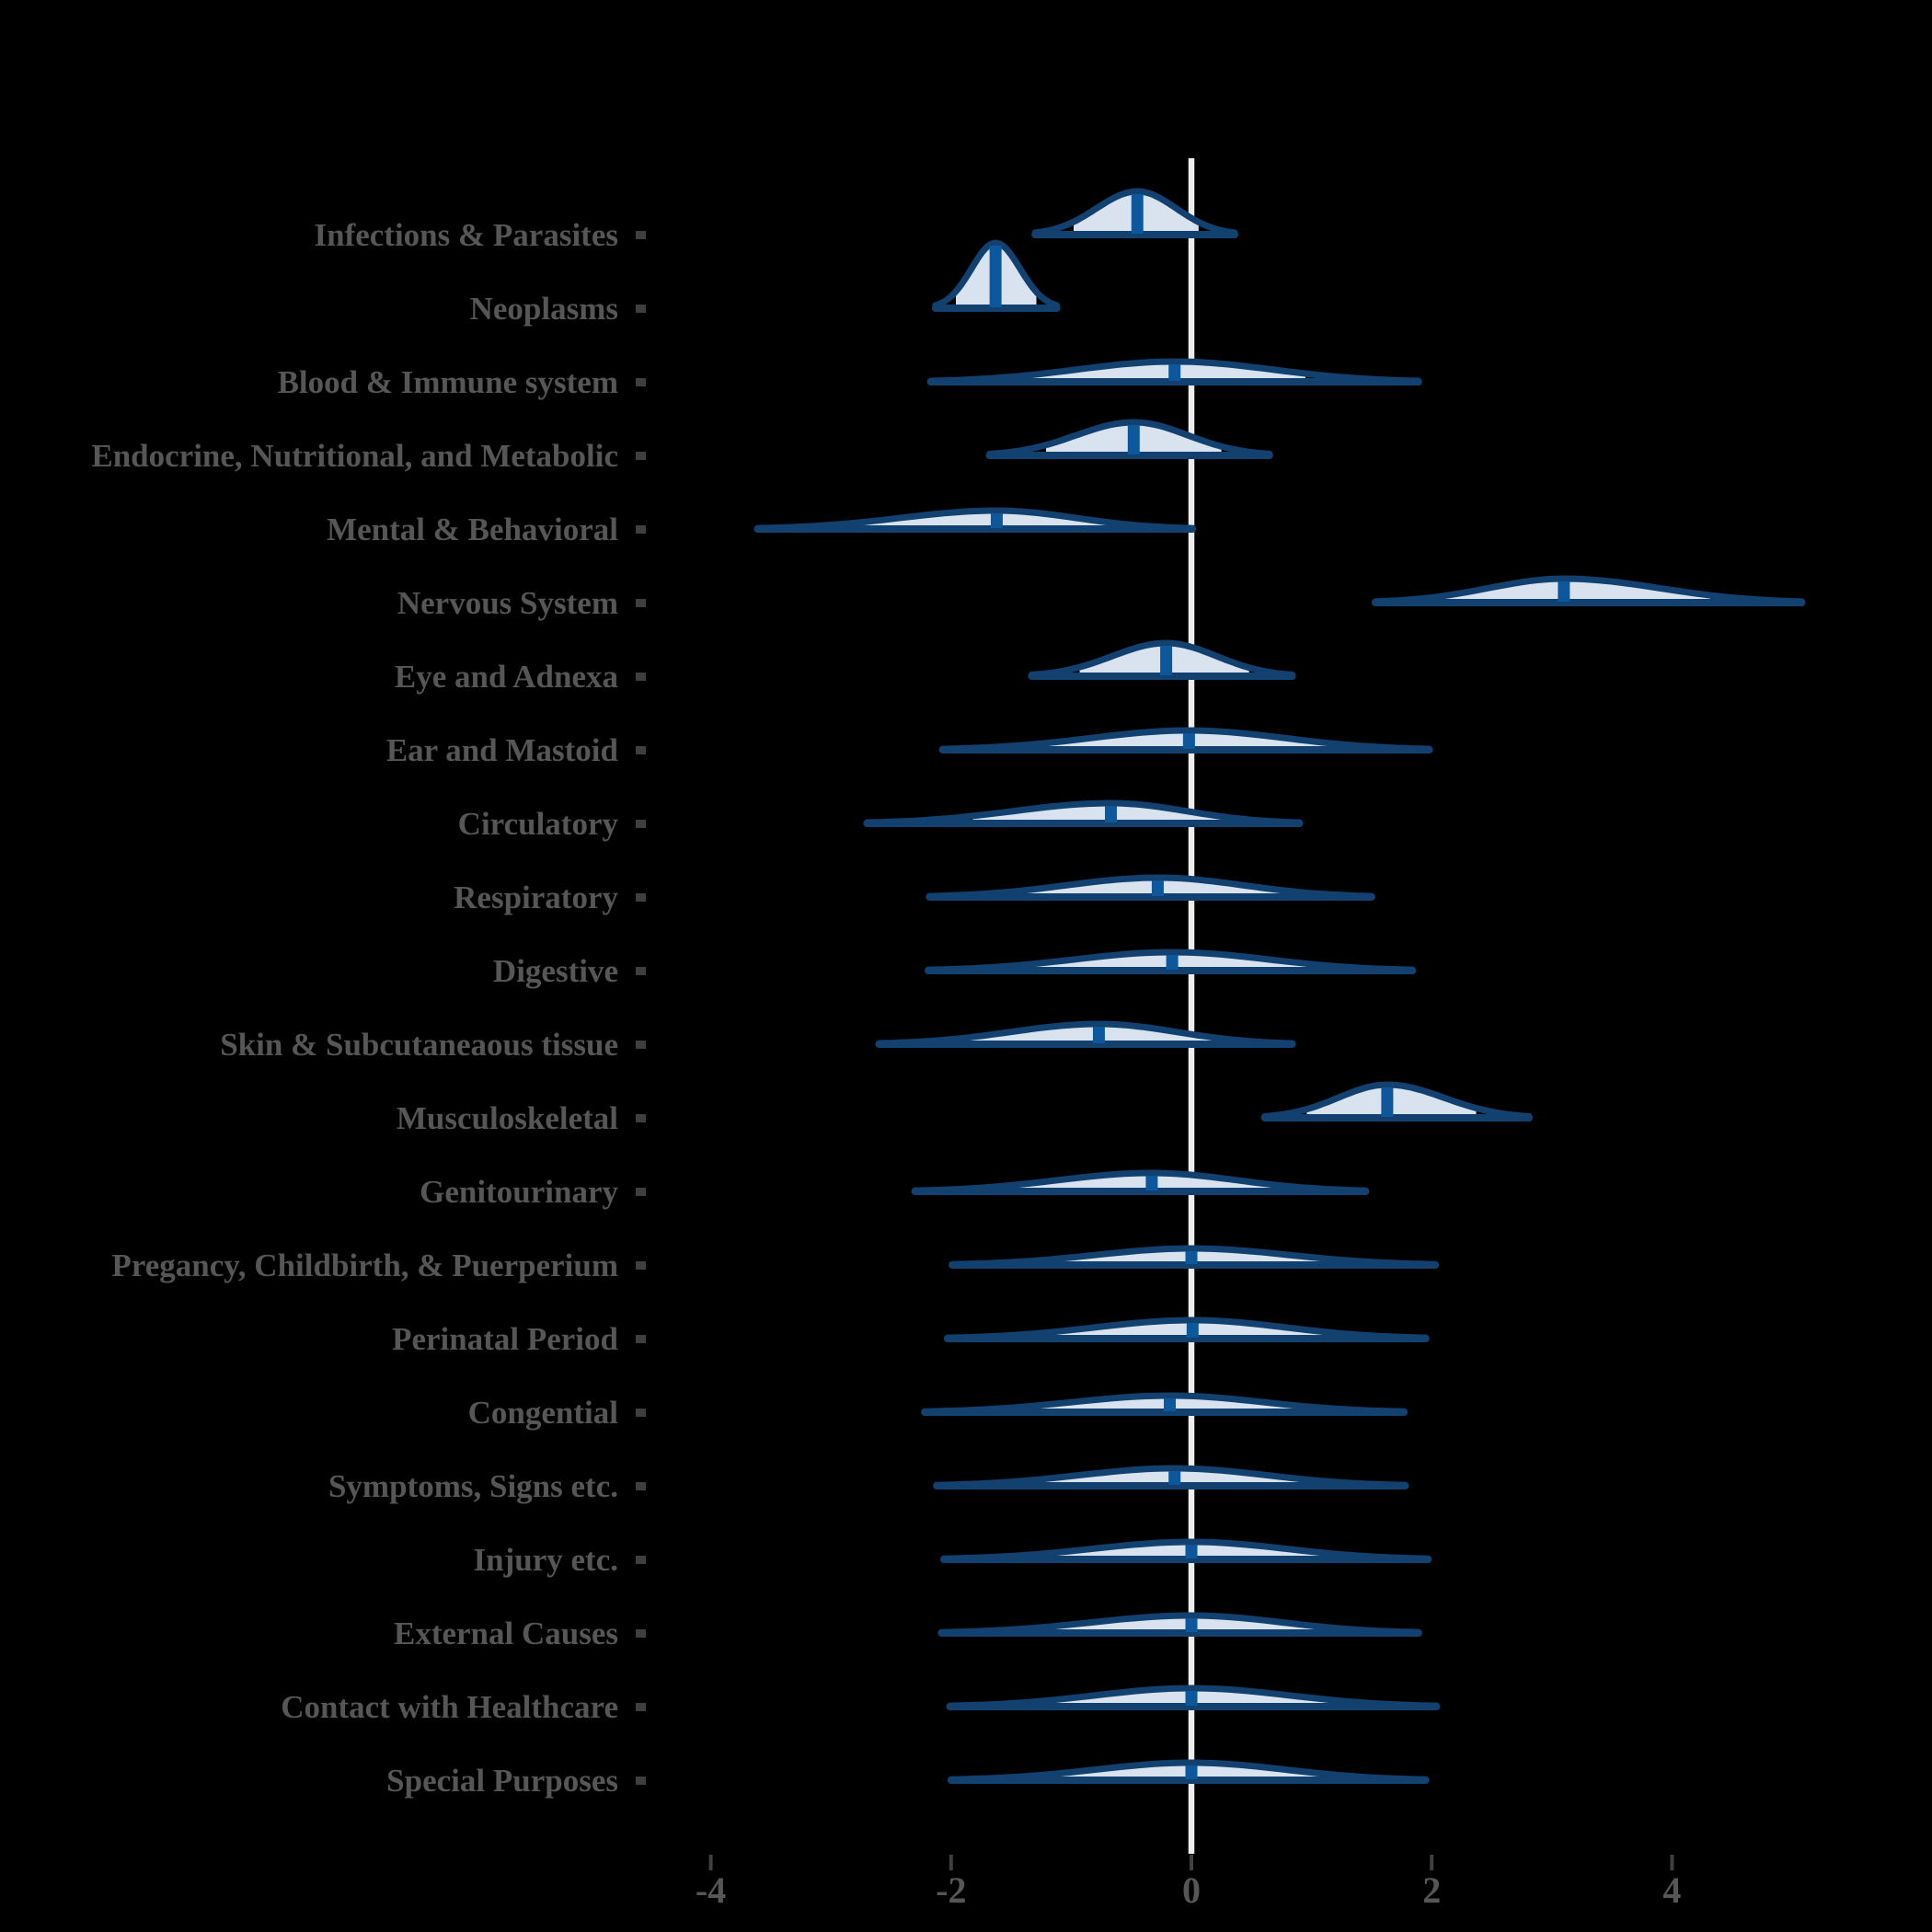  I want to click on category-label: Genitourinary, so click(519, 1192).